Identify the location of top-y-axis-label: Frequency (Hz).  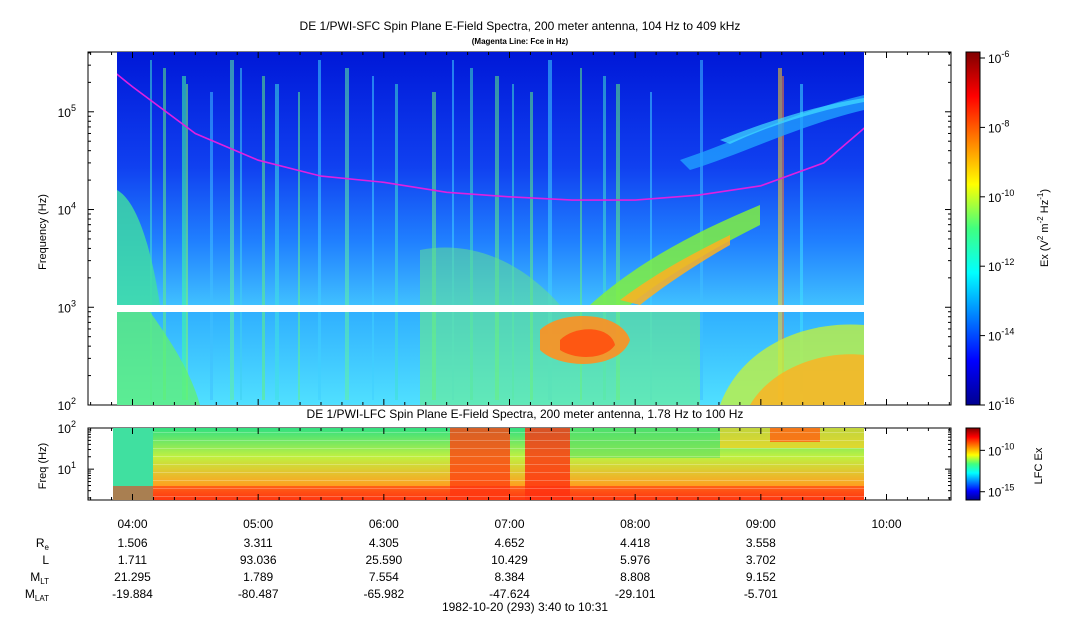
(43, 232).